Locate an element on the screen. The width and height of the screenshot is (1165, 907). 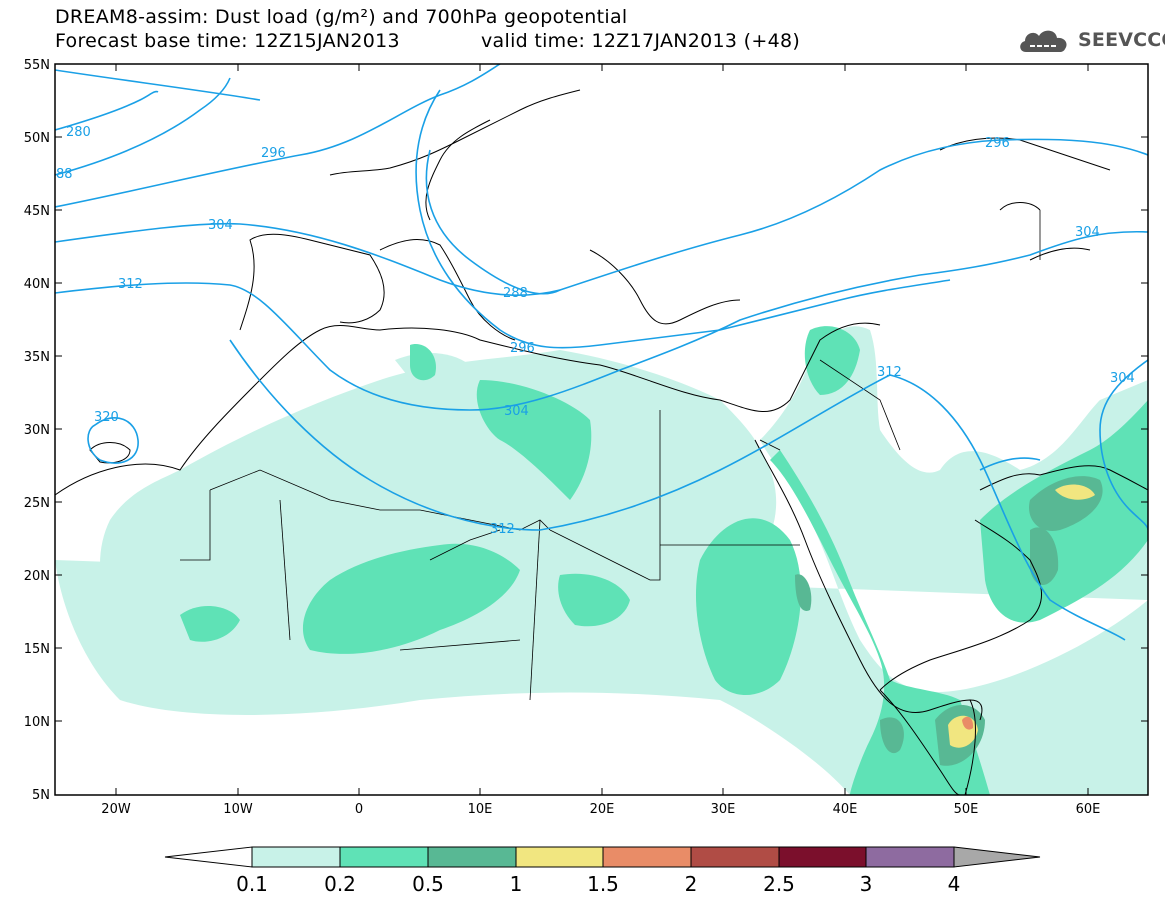
lat-label: 55N is located at coordinates (37, 65).